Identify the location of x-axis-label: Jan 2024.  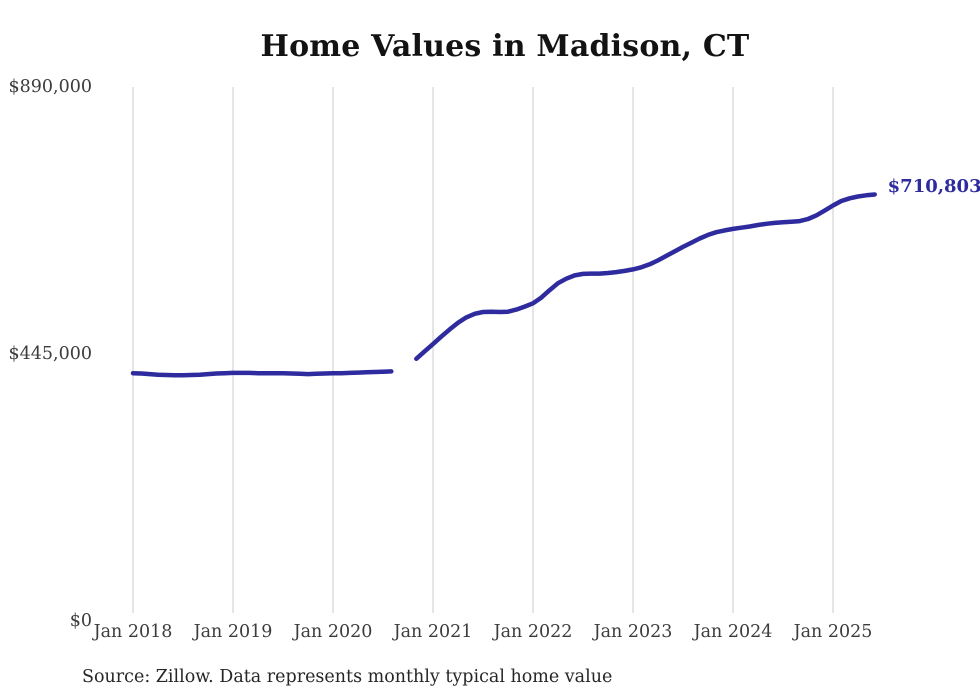
(733, 632).